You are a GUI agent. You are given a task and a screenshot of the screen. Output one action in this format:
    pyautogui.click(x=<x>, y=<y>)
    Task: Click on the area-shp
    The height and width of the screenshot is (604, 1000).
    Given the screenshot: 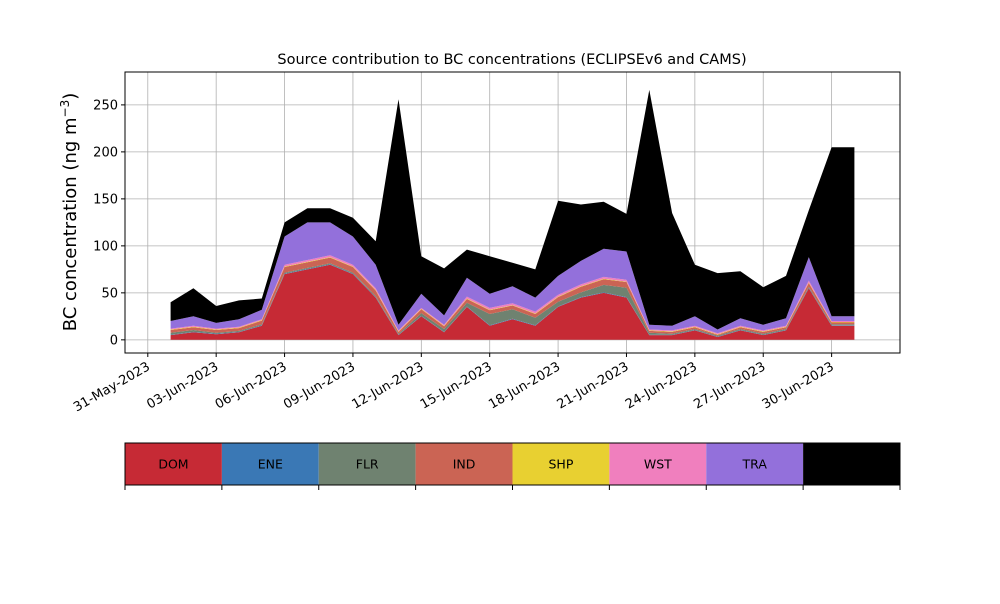 What is the action you would take?
    pyautogui.click(x=512, y=296)
    